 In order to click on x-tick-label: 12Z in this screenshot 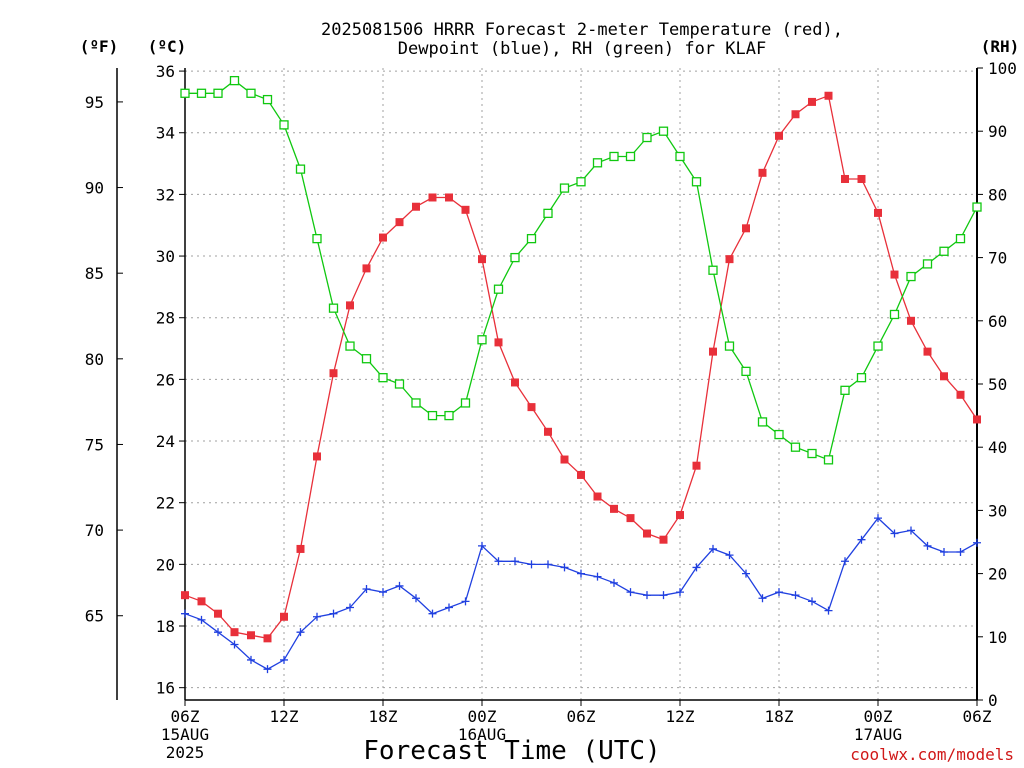, I will do `click(284, 716)`.